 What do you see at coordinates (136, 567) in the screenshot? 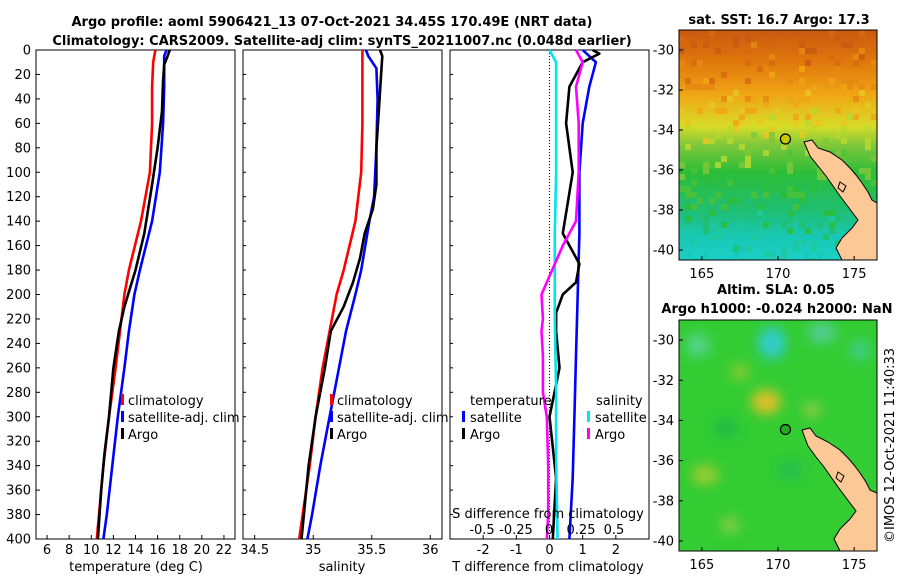
I see `temperature-x-label: temperature (deg C)` at bounding box center [136, 567].